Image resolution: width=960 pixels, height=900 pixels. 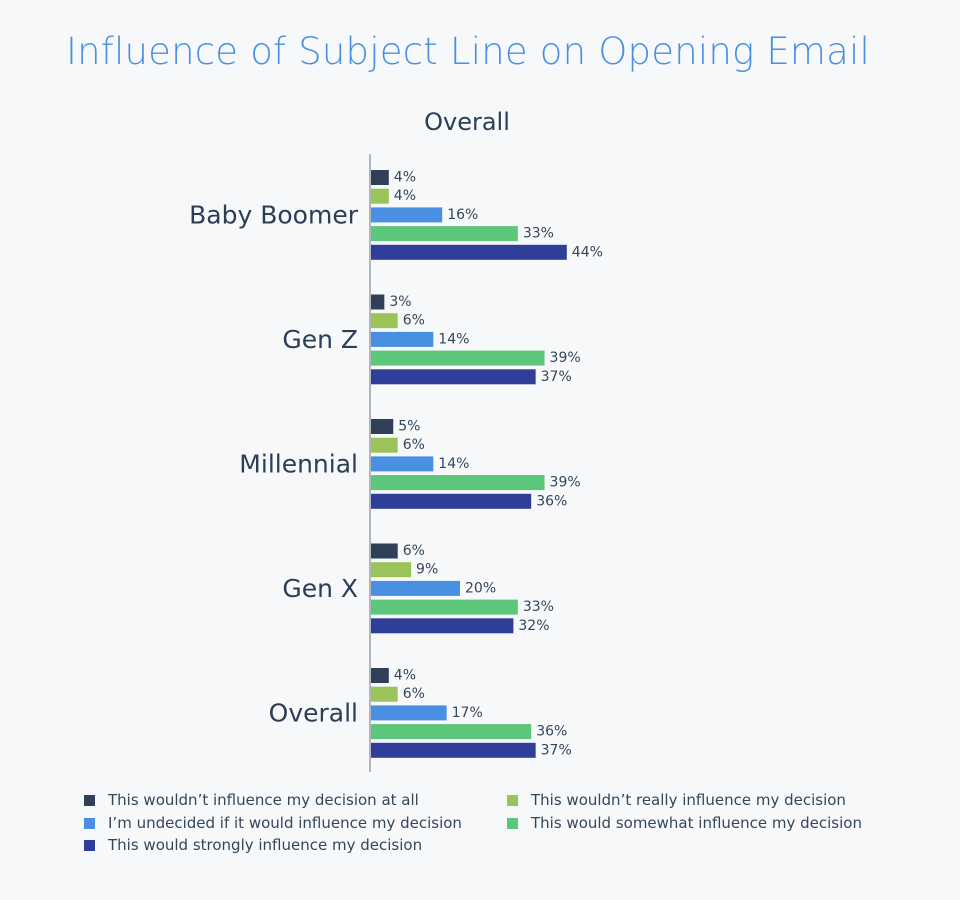 What do you see at coordinates (400, 302) in the screenshot?
I see `data-label: 3%` at bounding box center [400, 302].